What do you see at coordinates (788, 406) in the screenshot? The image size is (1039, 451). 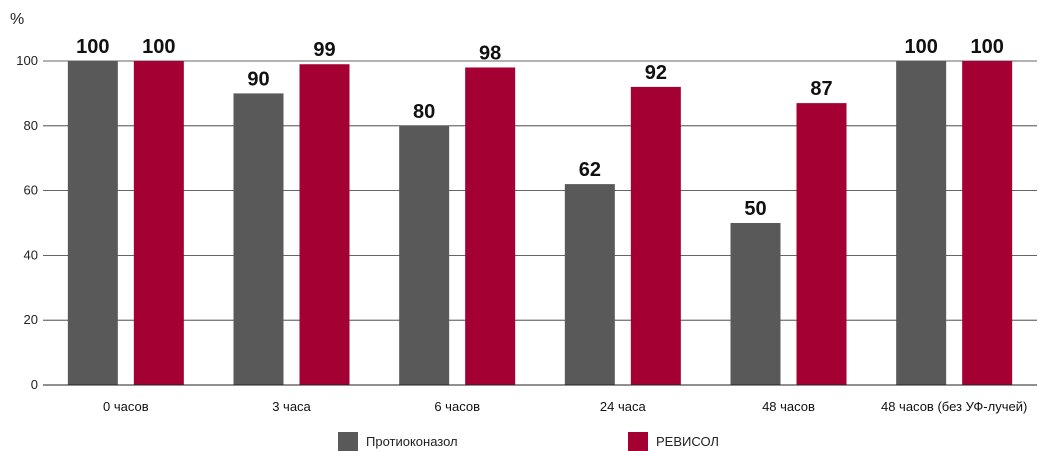 I see `x-category-label: 48 часов` at bounding box center [788, 406].